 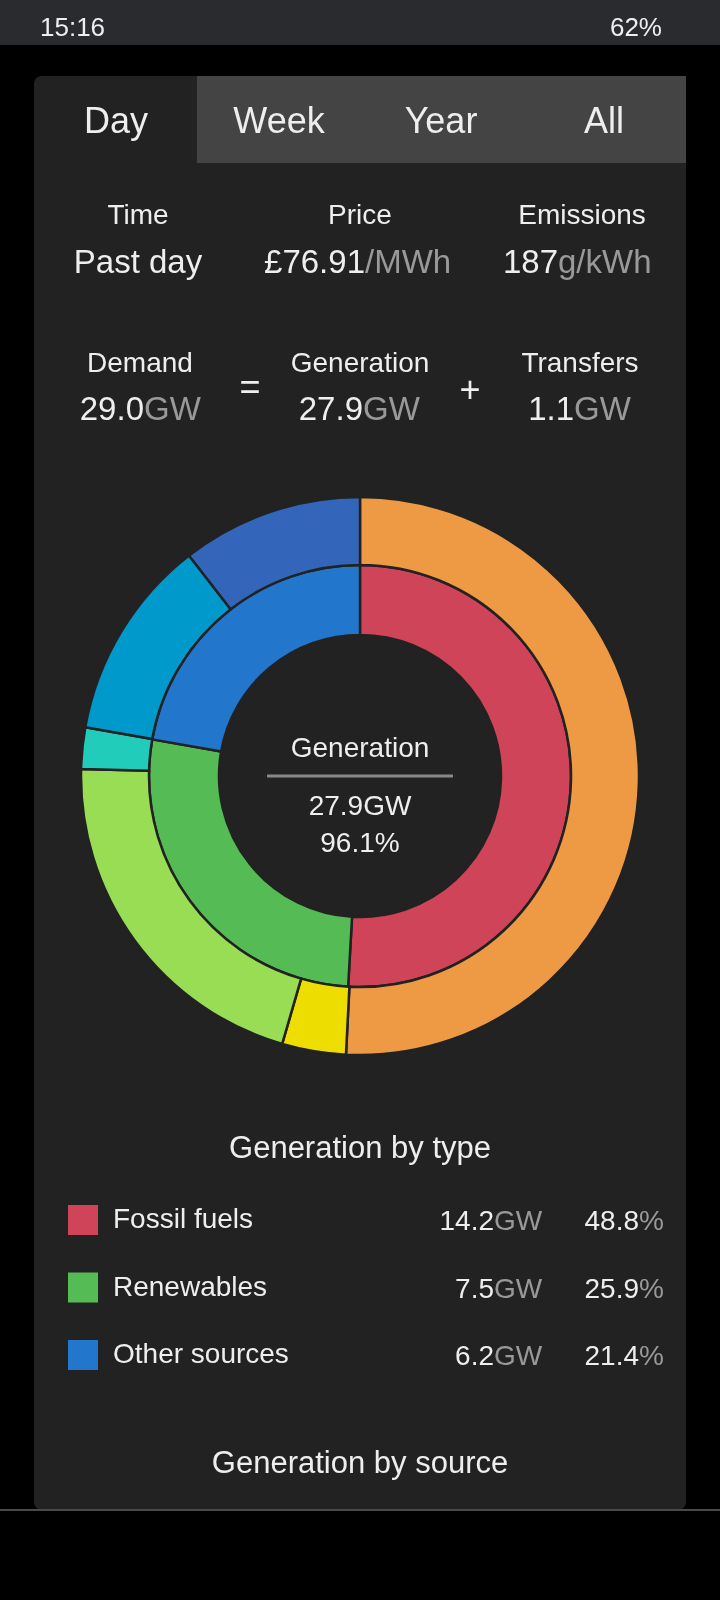 I want to click on text: 29.0GW, so click(x=140, y=408).